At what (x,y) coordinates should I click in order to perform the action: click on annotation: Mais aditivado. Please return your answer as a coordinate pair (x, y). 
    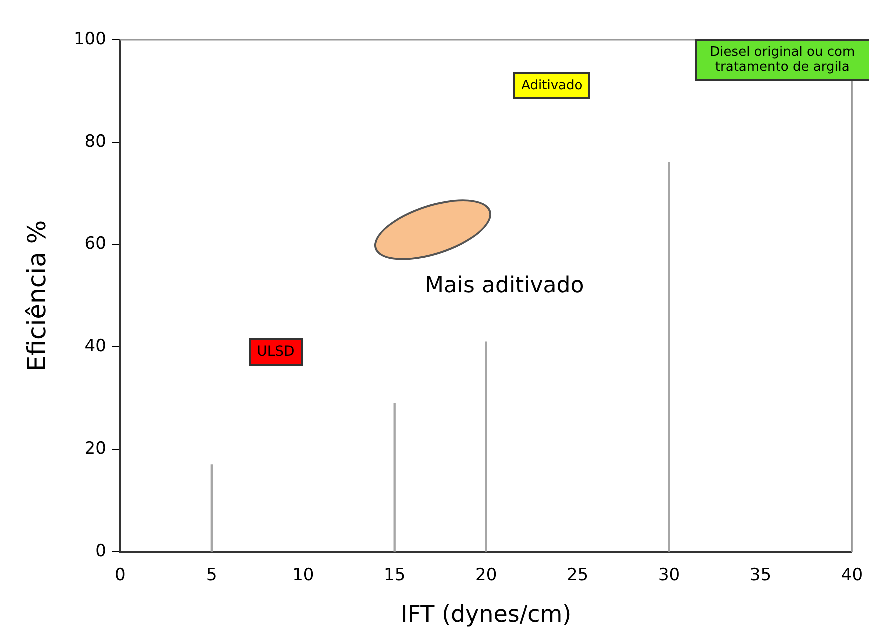
    Looking at the image, I should click on (504, 285).